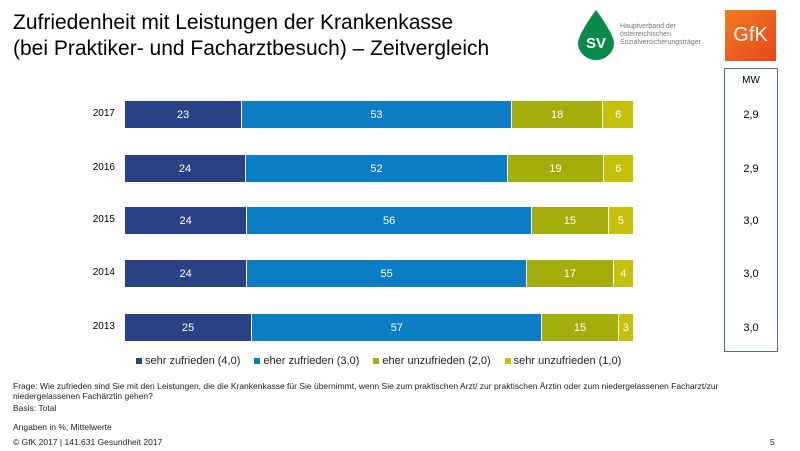  I want to click on data-label: 19, so click(555, 168).